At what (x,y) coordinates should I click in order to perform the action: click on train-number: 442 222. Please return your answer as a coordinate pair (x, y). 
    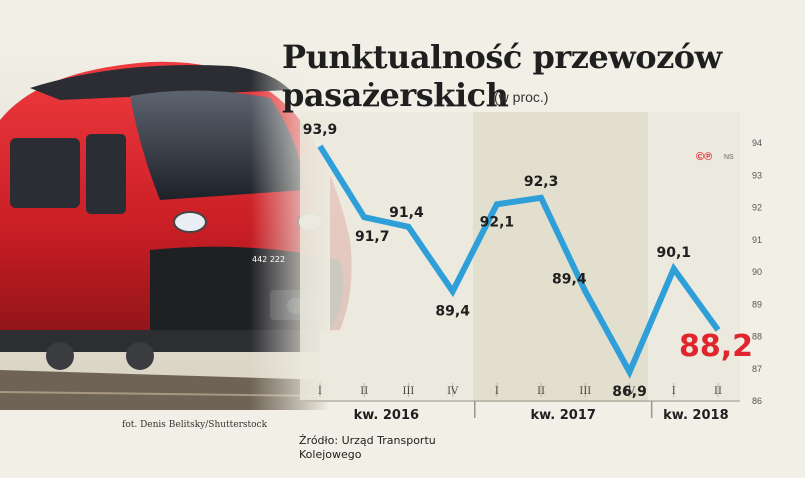
    Looking at the image, I should click on (268, 259).